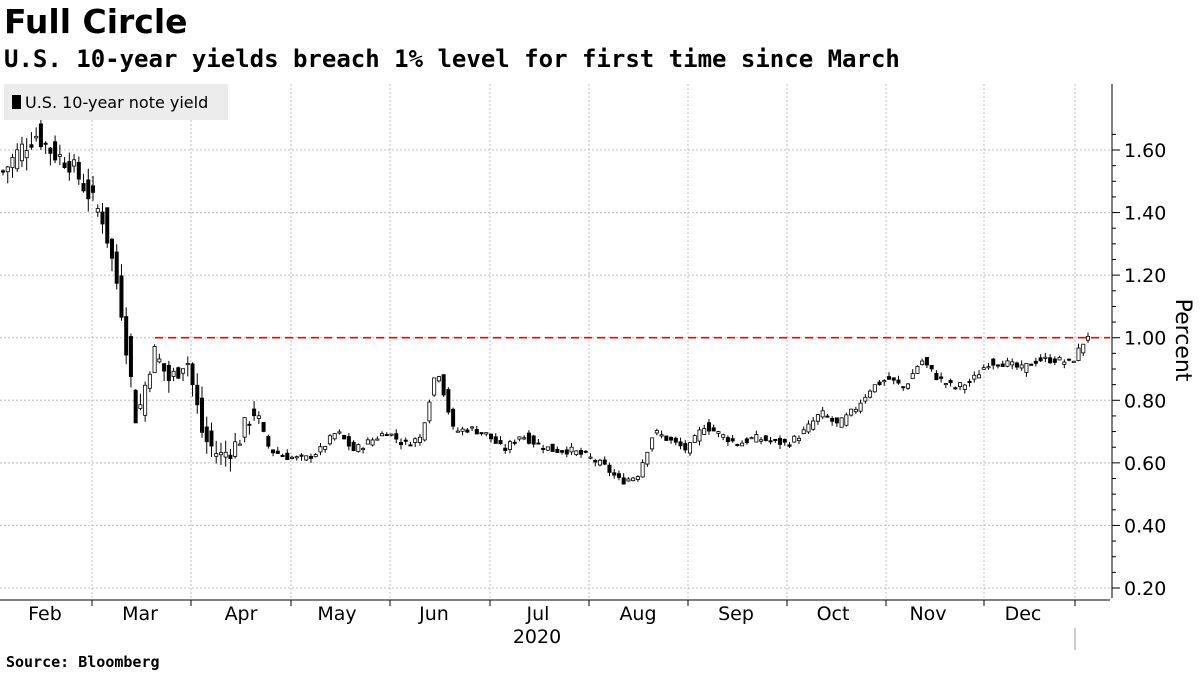 Image resolution: width=1200 pixels, height=675 pixels. Describe the element at coordinates (1145, 214) in the screenshot. I see `y-tick-label: 1.40` at that location.